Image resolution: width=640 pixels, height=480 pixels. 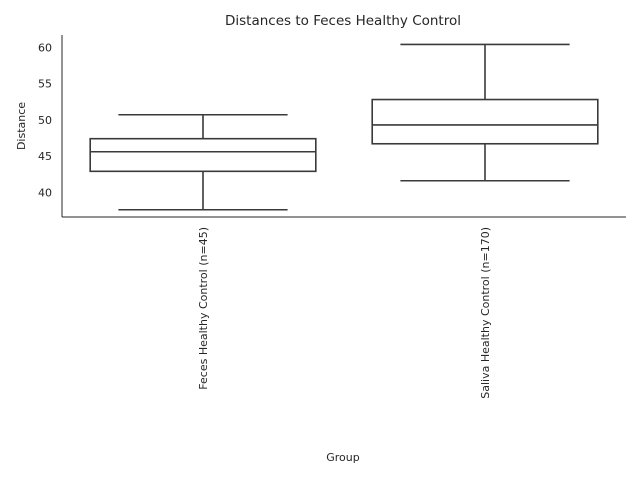 What do you see at coordinates (485, 313) in the screenshot?
I see `x-tick-label: Saliva Healthy Control (n=170)` at bounding box center [485, 313].